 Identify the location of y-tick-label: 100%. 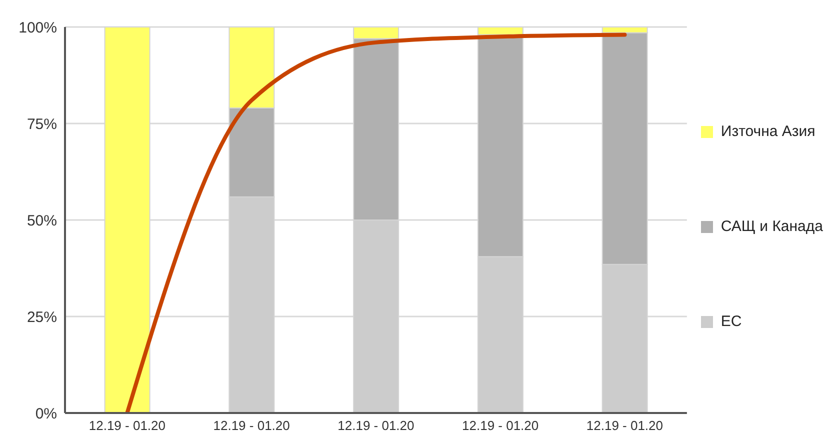
(37, 27).